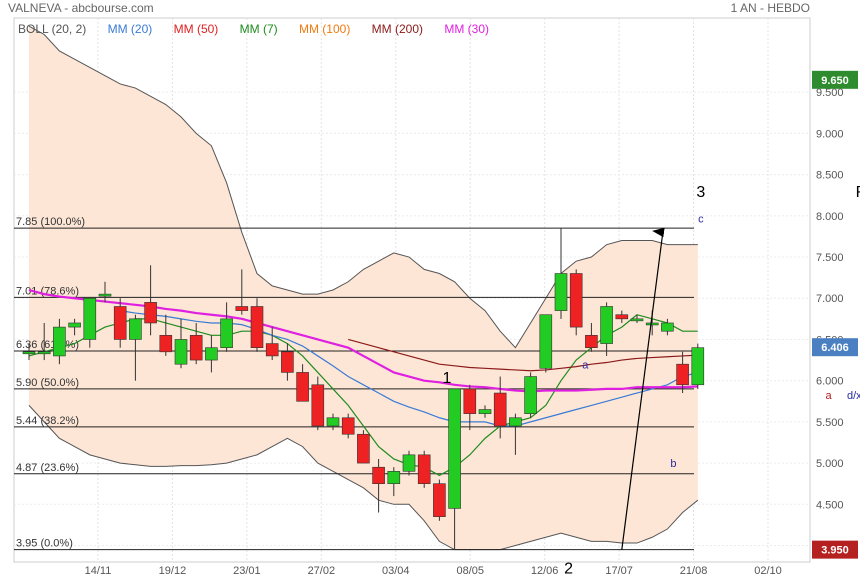  I want to click on chart-period: 1 AN - HEBDO, so click(770, 8).